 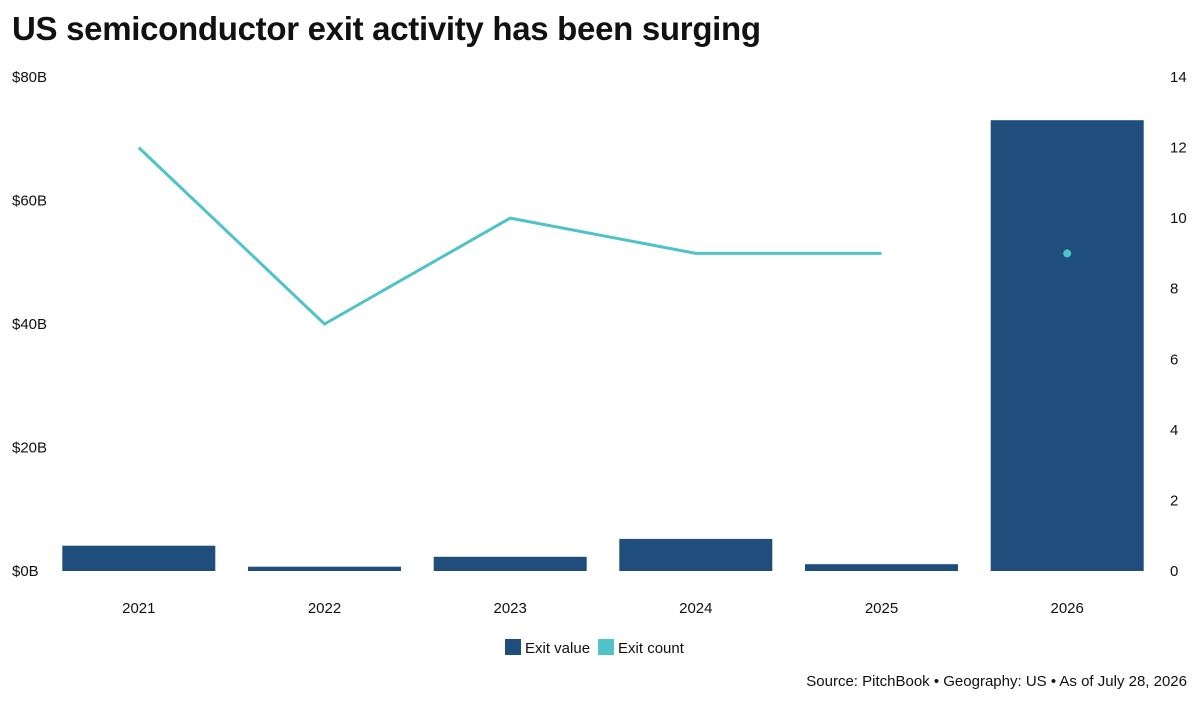 What do you see at coordinates (324, 608) in the screenshot?
I see `x-tick-label: 2022` at bounding box center [324, 608].